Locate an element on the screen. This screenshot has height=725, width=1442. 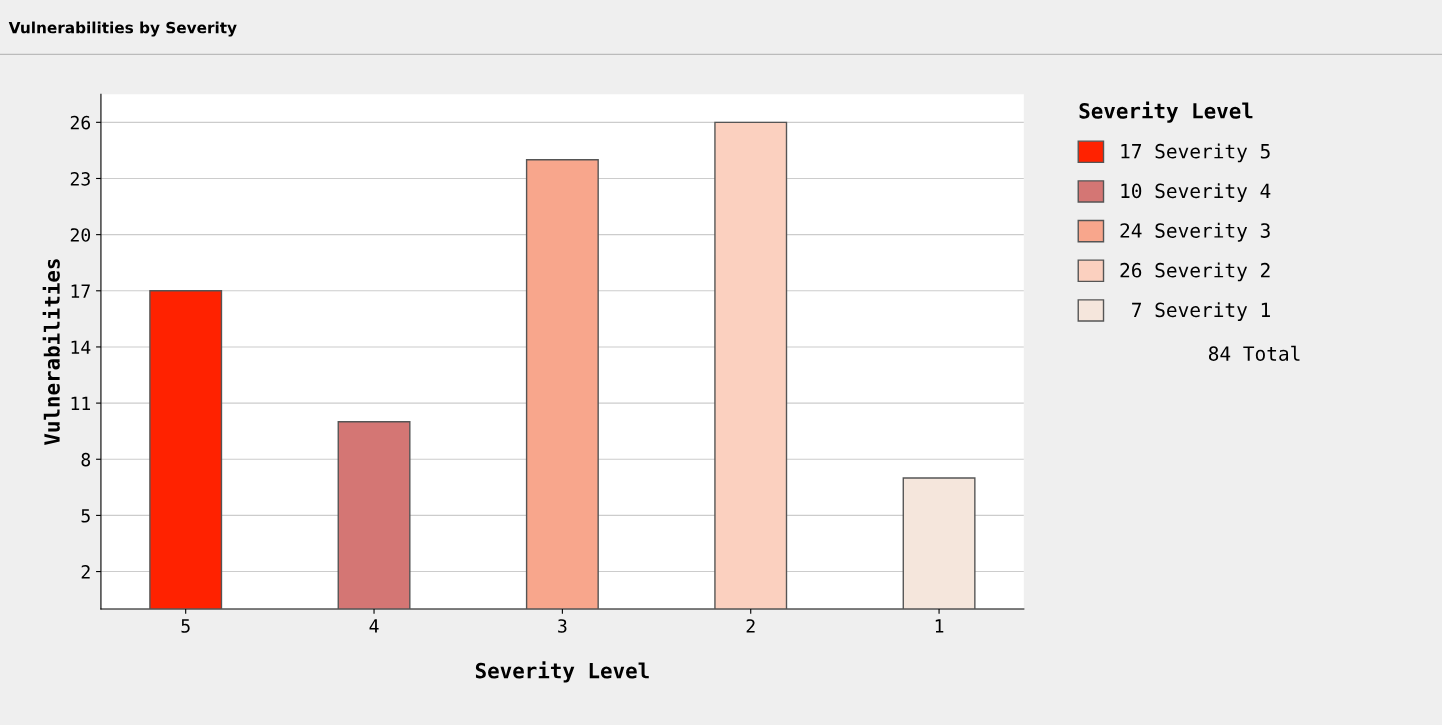
legend-label: 26 Severity 2 is located at coordinates (1195, 272).